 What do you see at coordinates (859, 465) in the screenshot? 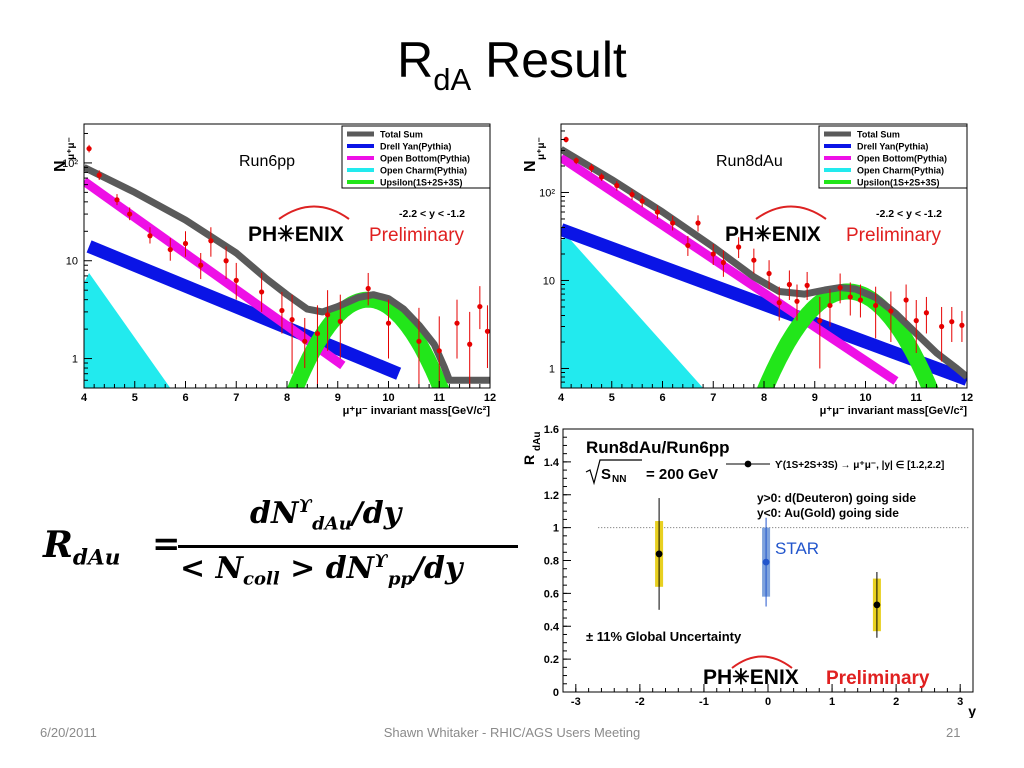
I see `legend-entry: ϒ(1S+2S+3S) → μ⁺μ⁻, |y| ∈ [1.2,2.2]` at bounding box center [859, 465].